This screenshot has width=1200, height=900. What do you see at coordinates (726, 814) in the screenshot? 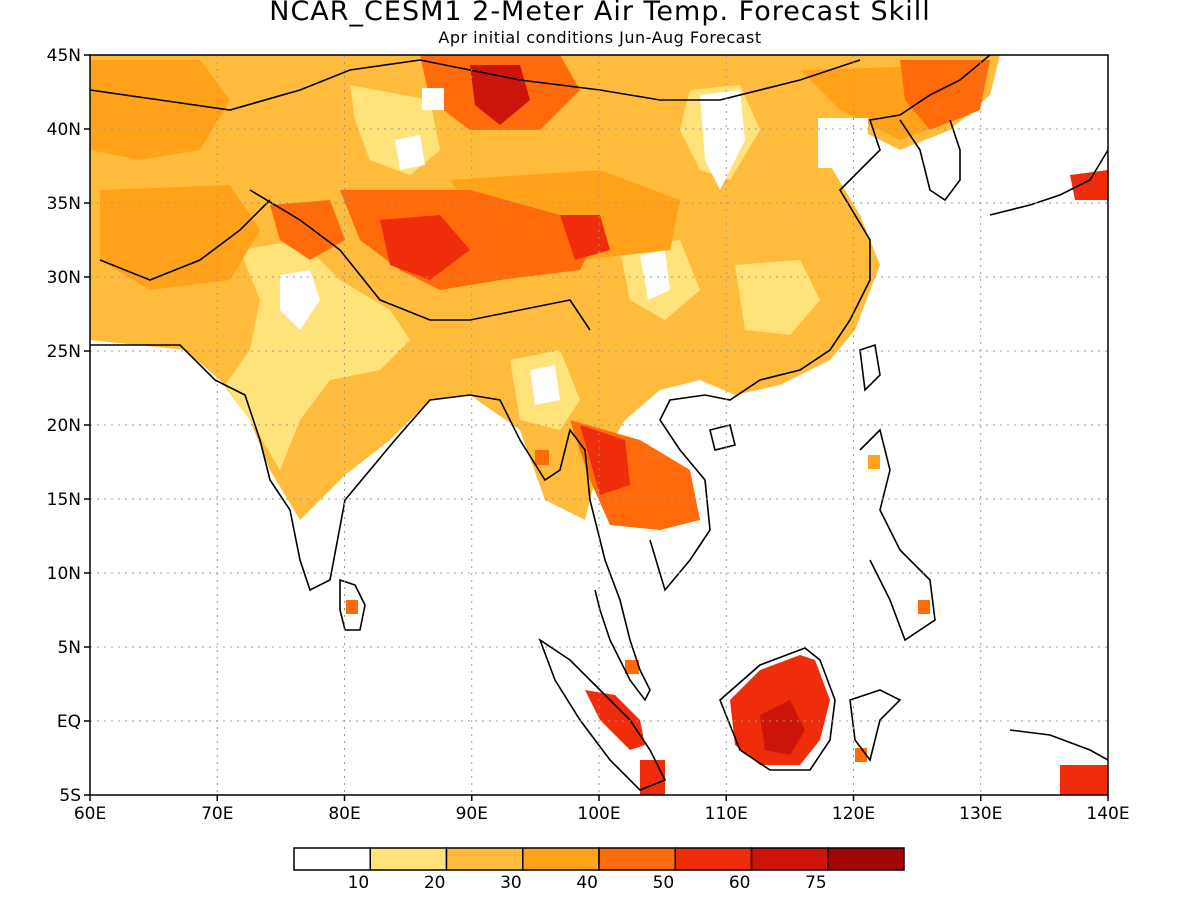
I see `lon-tick-label: 110E` at bounding box center [726, 814].